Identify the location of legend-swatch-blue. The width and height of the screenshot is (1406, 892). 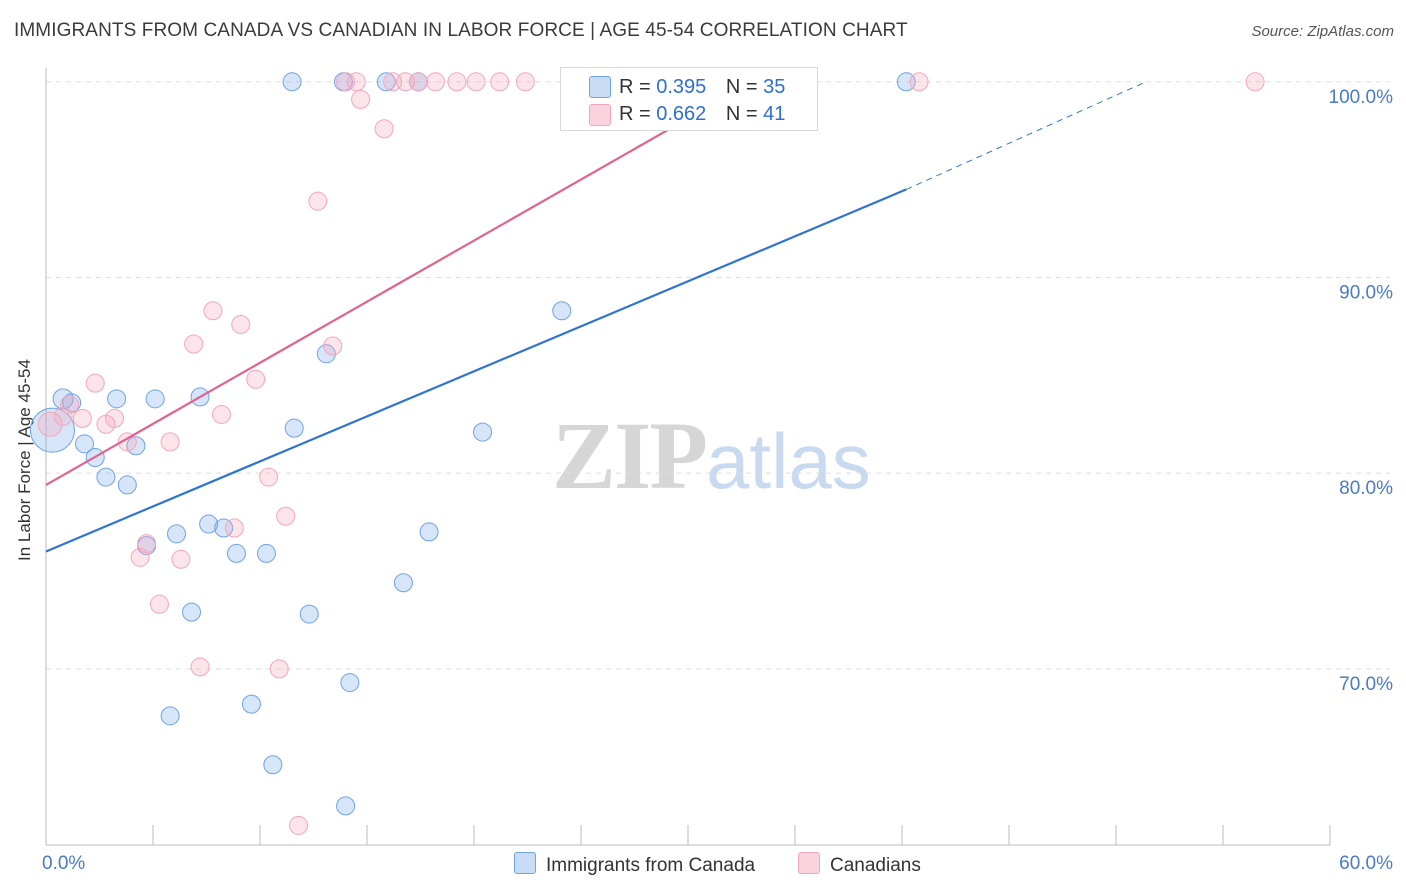
(600, 87).